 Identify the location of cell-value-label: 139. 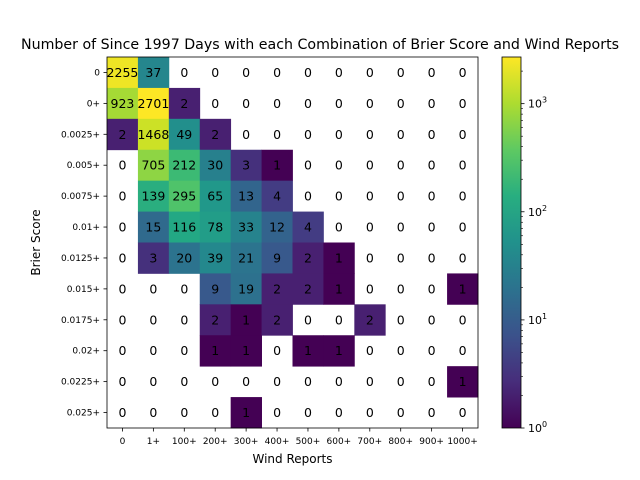
(153, 196).